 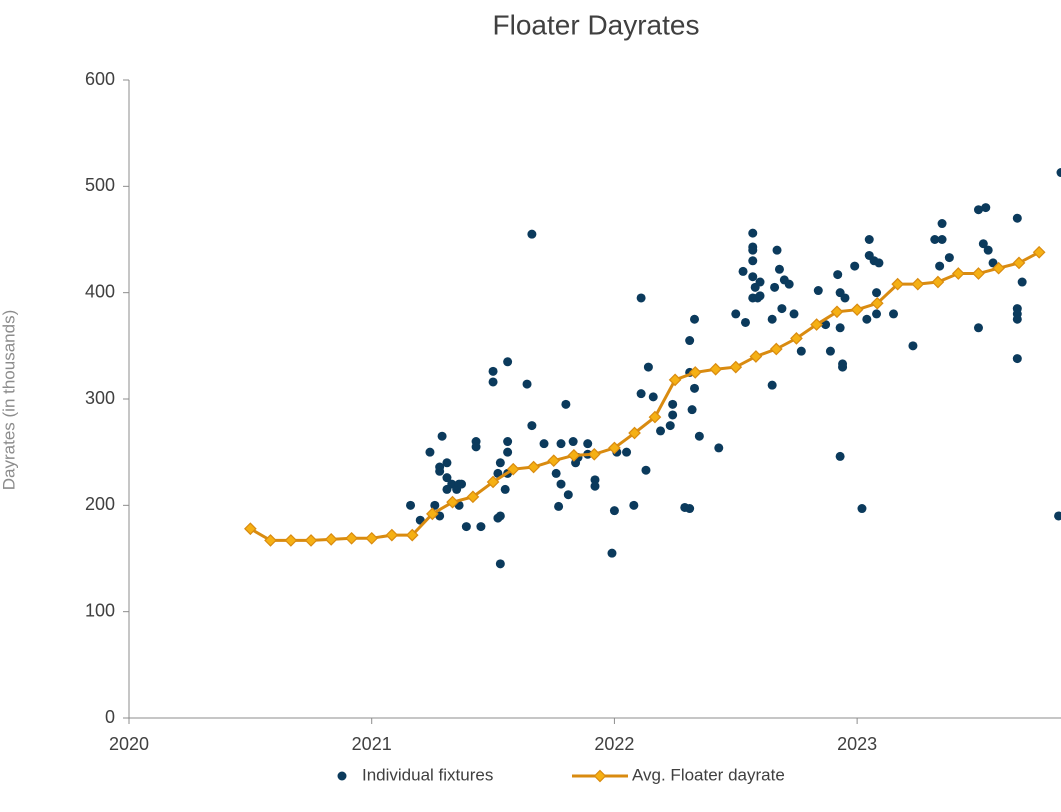 I want to click on y-tick-label: 0, so click(x=110, y=717).